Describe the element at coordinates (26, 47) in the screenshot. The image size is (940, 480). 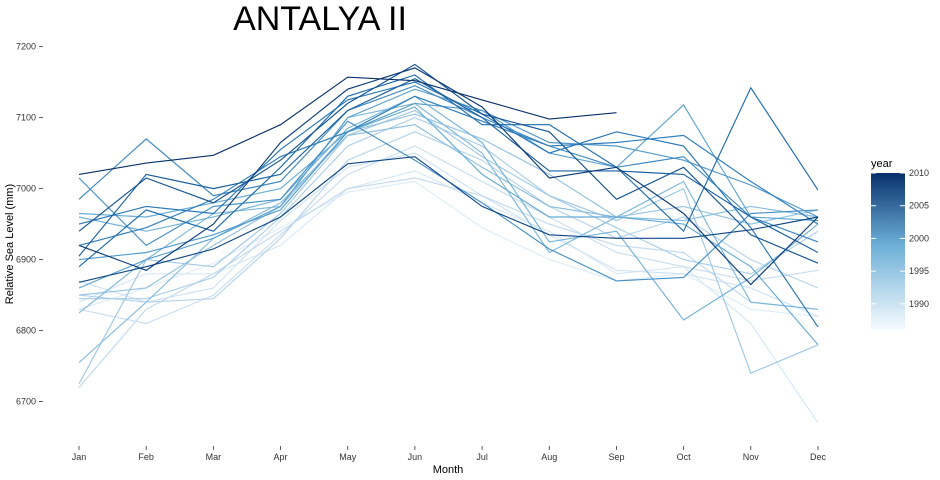
I see `y-tick-label: 7200` at that location.